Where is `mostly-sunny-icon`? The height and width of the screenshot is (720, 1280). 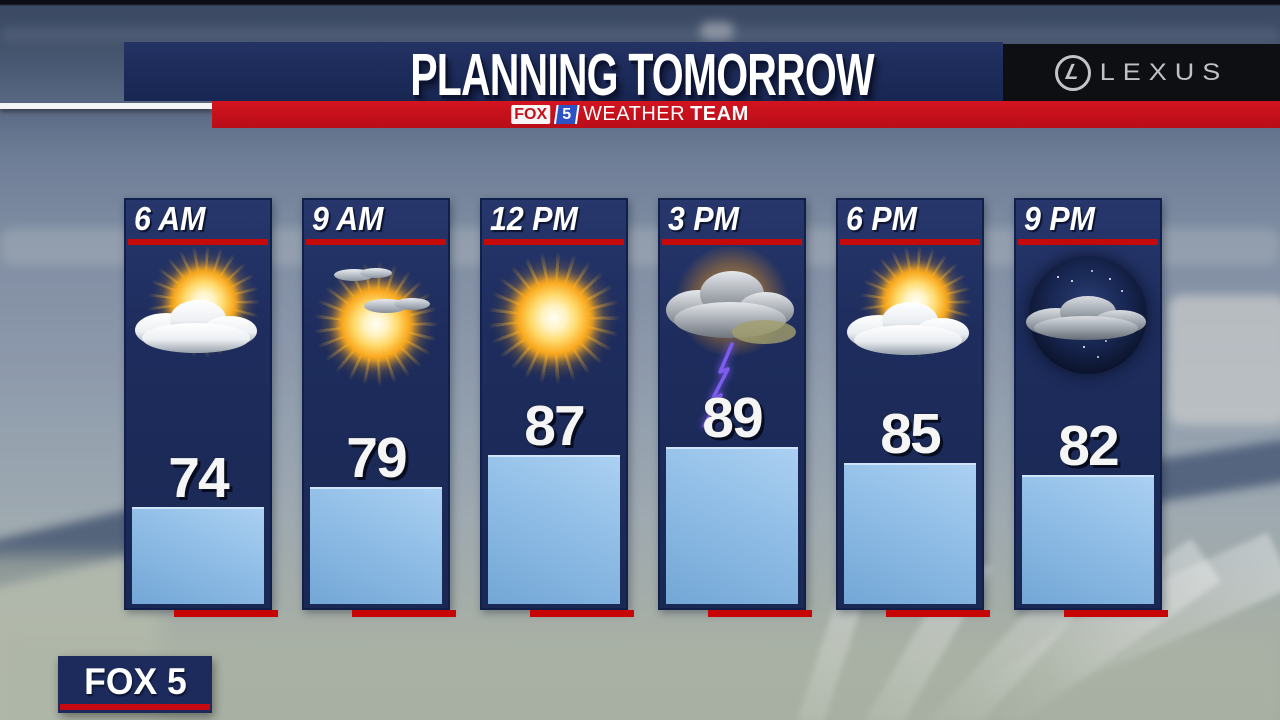 mostly-sunny-icon is located at coordinates (376, 346).